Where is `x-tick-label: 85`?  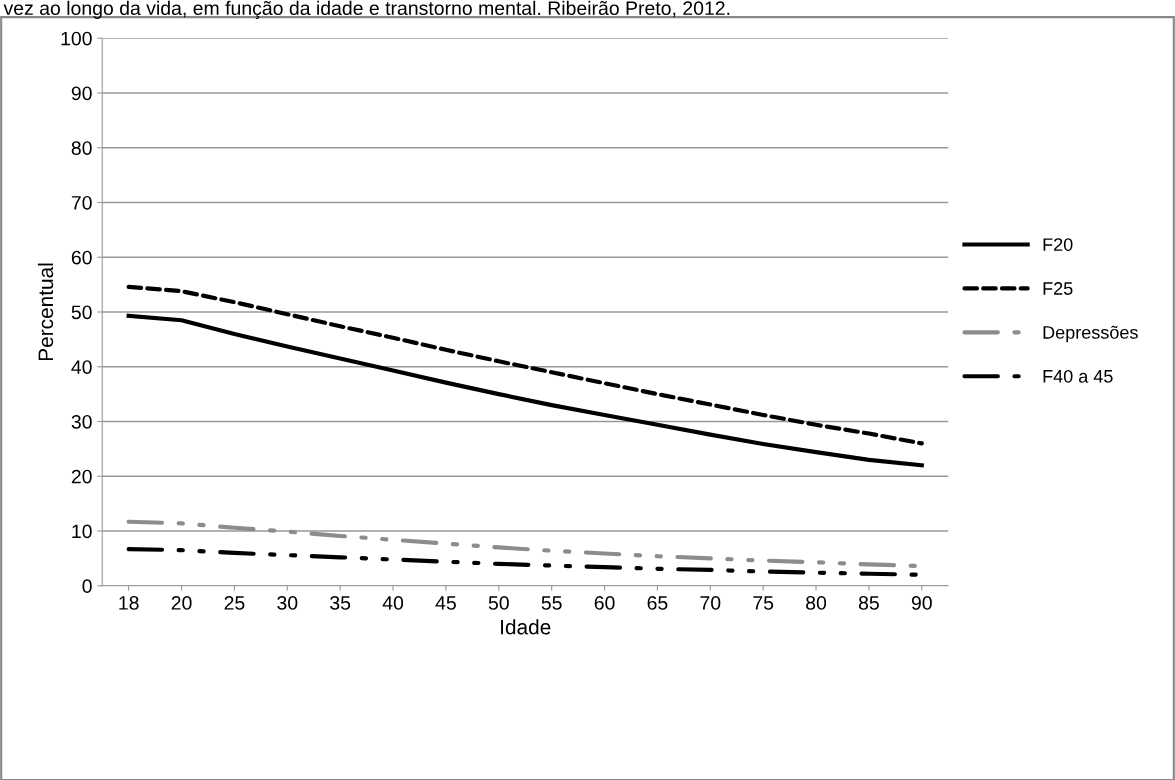
x-tick-label: 85 is located at coordinates (868, 603).